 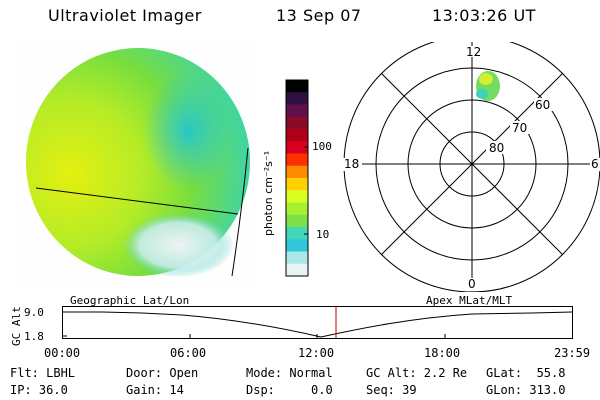 I want to click on date-label: 13 Sep 07, so click(x=319, y=15).